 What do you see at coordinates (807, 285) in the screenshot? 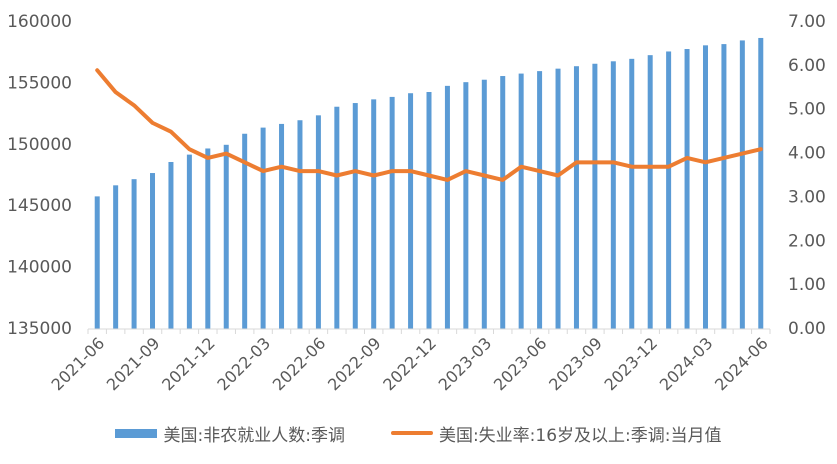
I see `y-right-tick-label: 1.00` at bounding box center [807, 285].